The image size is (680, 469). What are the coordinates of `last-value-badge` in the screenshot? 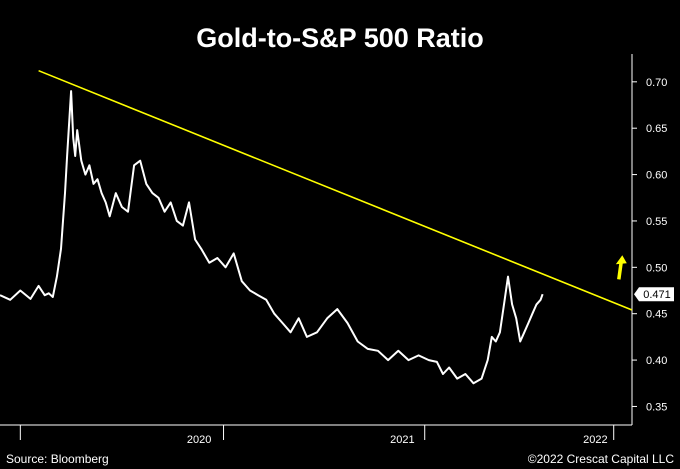 It's located at (654, 294).